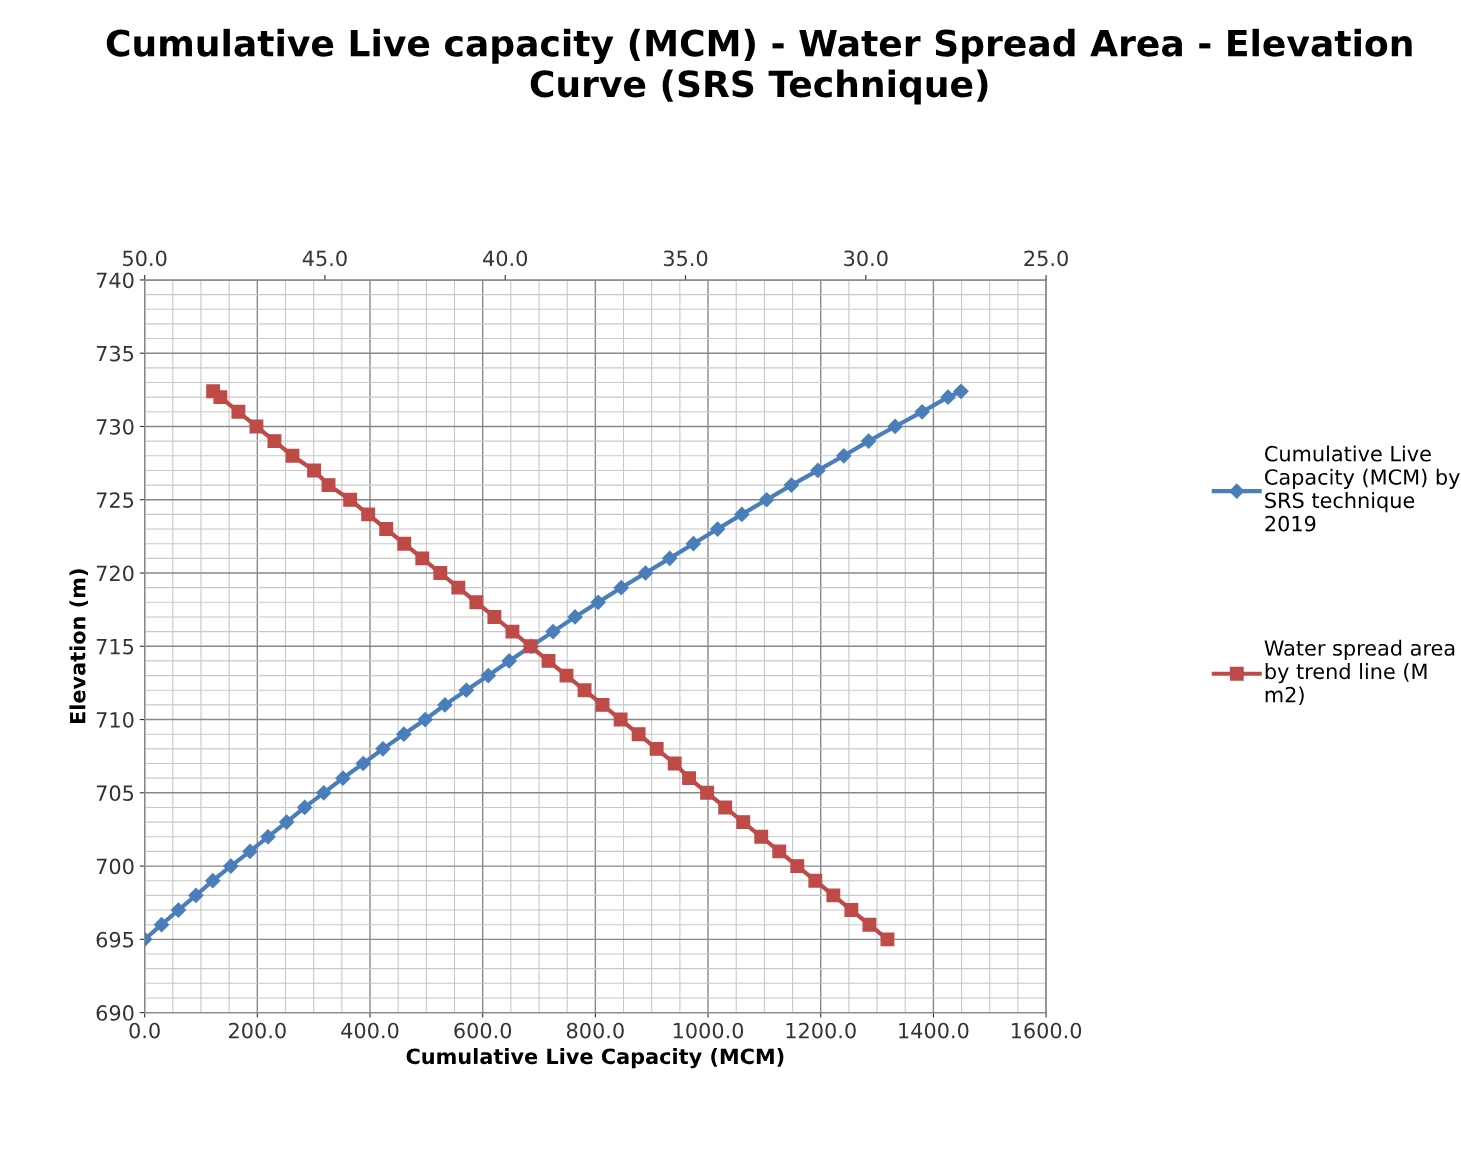 The image size is (1461, 1152). I want to click on x2-tick-label: 40.0, so click(505, 258).